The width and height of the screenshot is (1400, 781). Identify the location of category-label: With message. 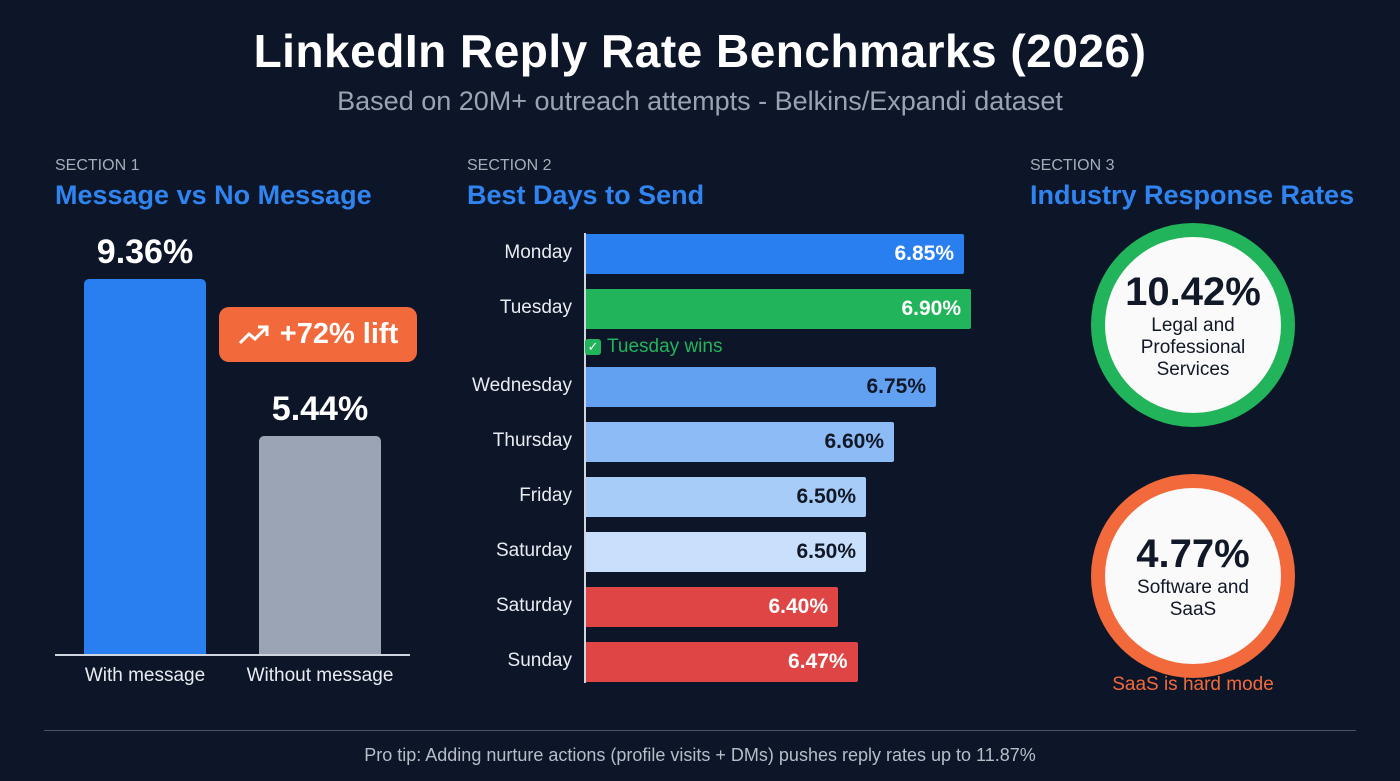
(145, 675).